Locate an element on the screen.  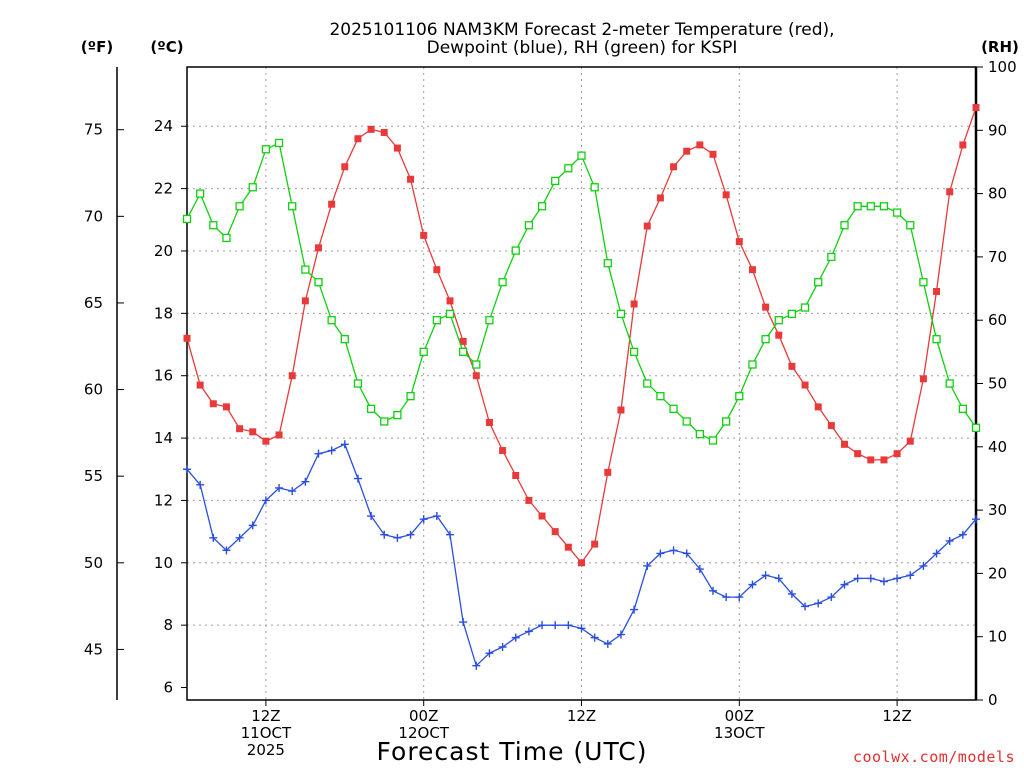
fahrenheit-unit-label: (ºF) is located at coordinates (97, 47).